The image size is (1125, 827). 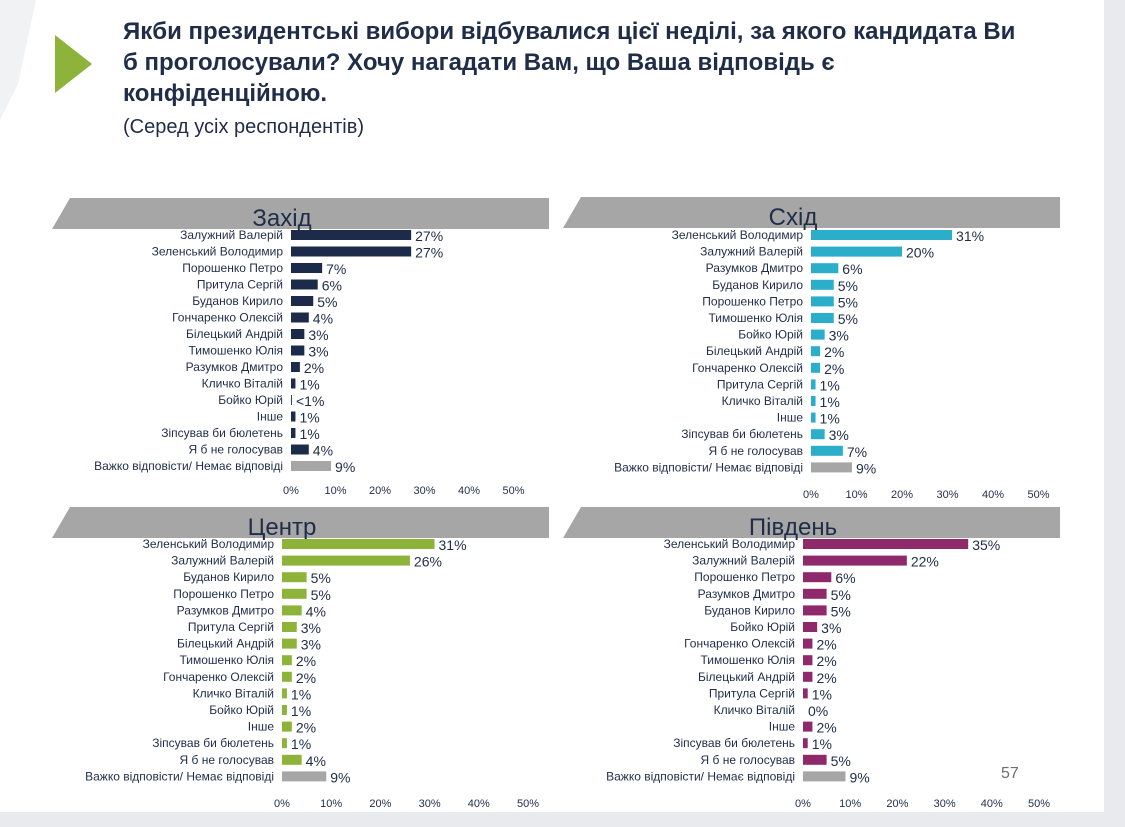 What do you see at coordinates (770, 335) in the screenshot?
I see `category-label: Бойко Юрій` at bounding box center [770, 335].